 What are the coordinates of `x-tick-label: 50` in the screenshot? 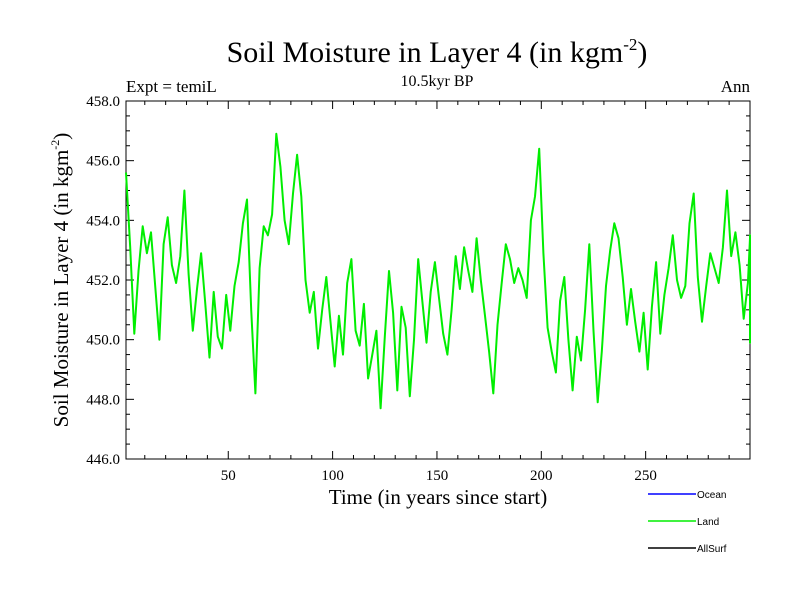 It's located at (228, 476).